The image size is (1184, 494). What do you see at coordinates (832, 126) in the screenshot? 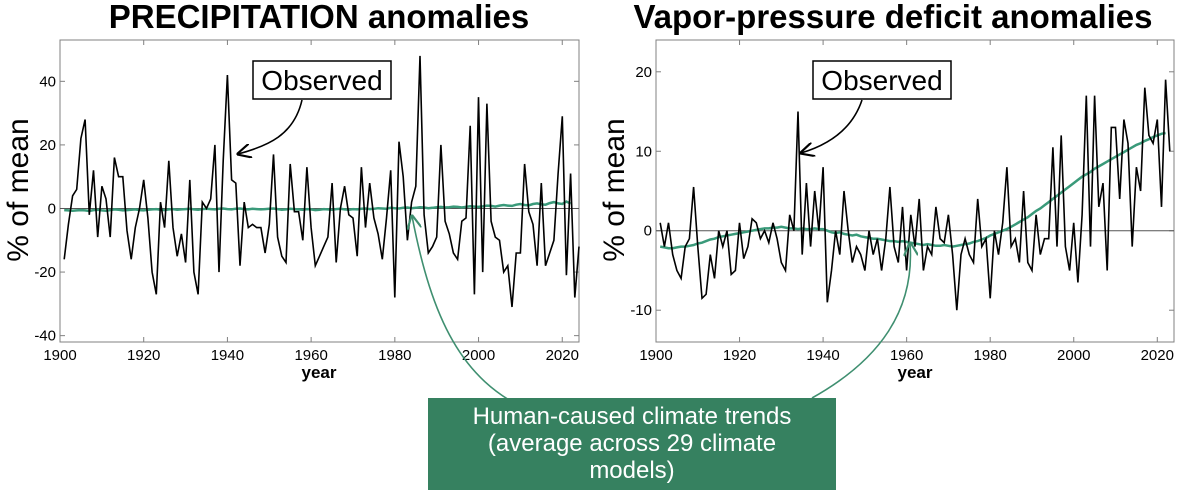
I see `vpd-observed-arrow` at bounding box center [832, 126].